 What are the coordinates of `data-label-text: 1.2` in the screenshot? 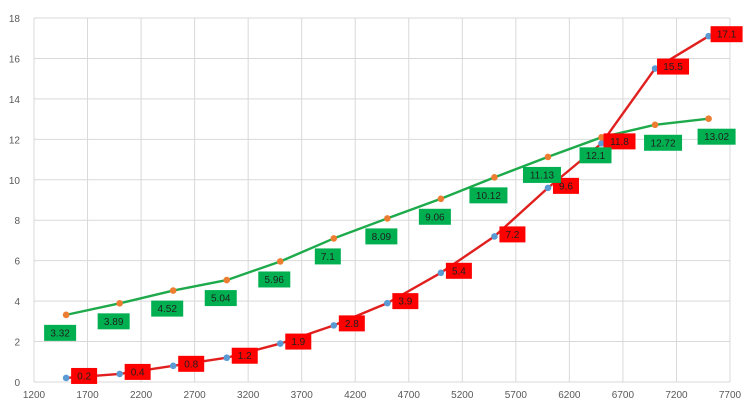 It's located at (245, 356).